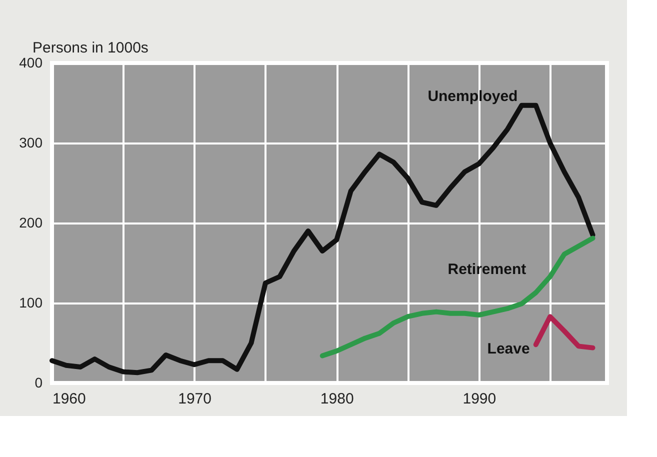  Describe the element at coordinates (31, 302) in the screenshot. I see `y-tick-label: 100` at that location.